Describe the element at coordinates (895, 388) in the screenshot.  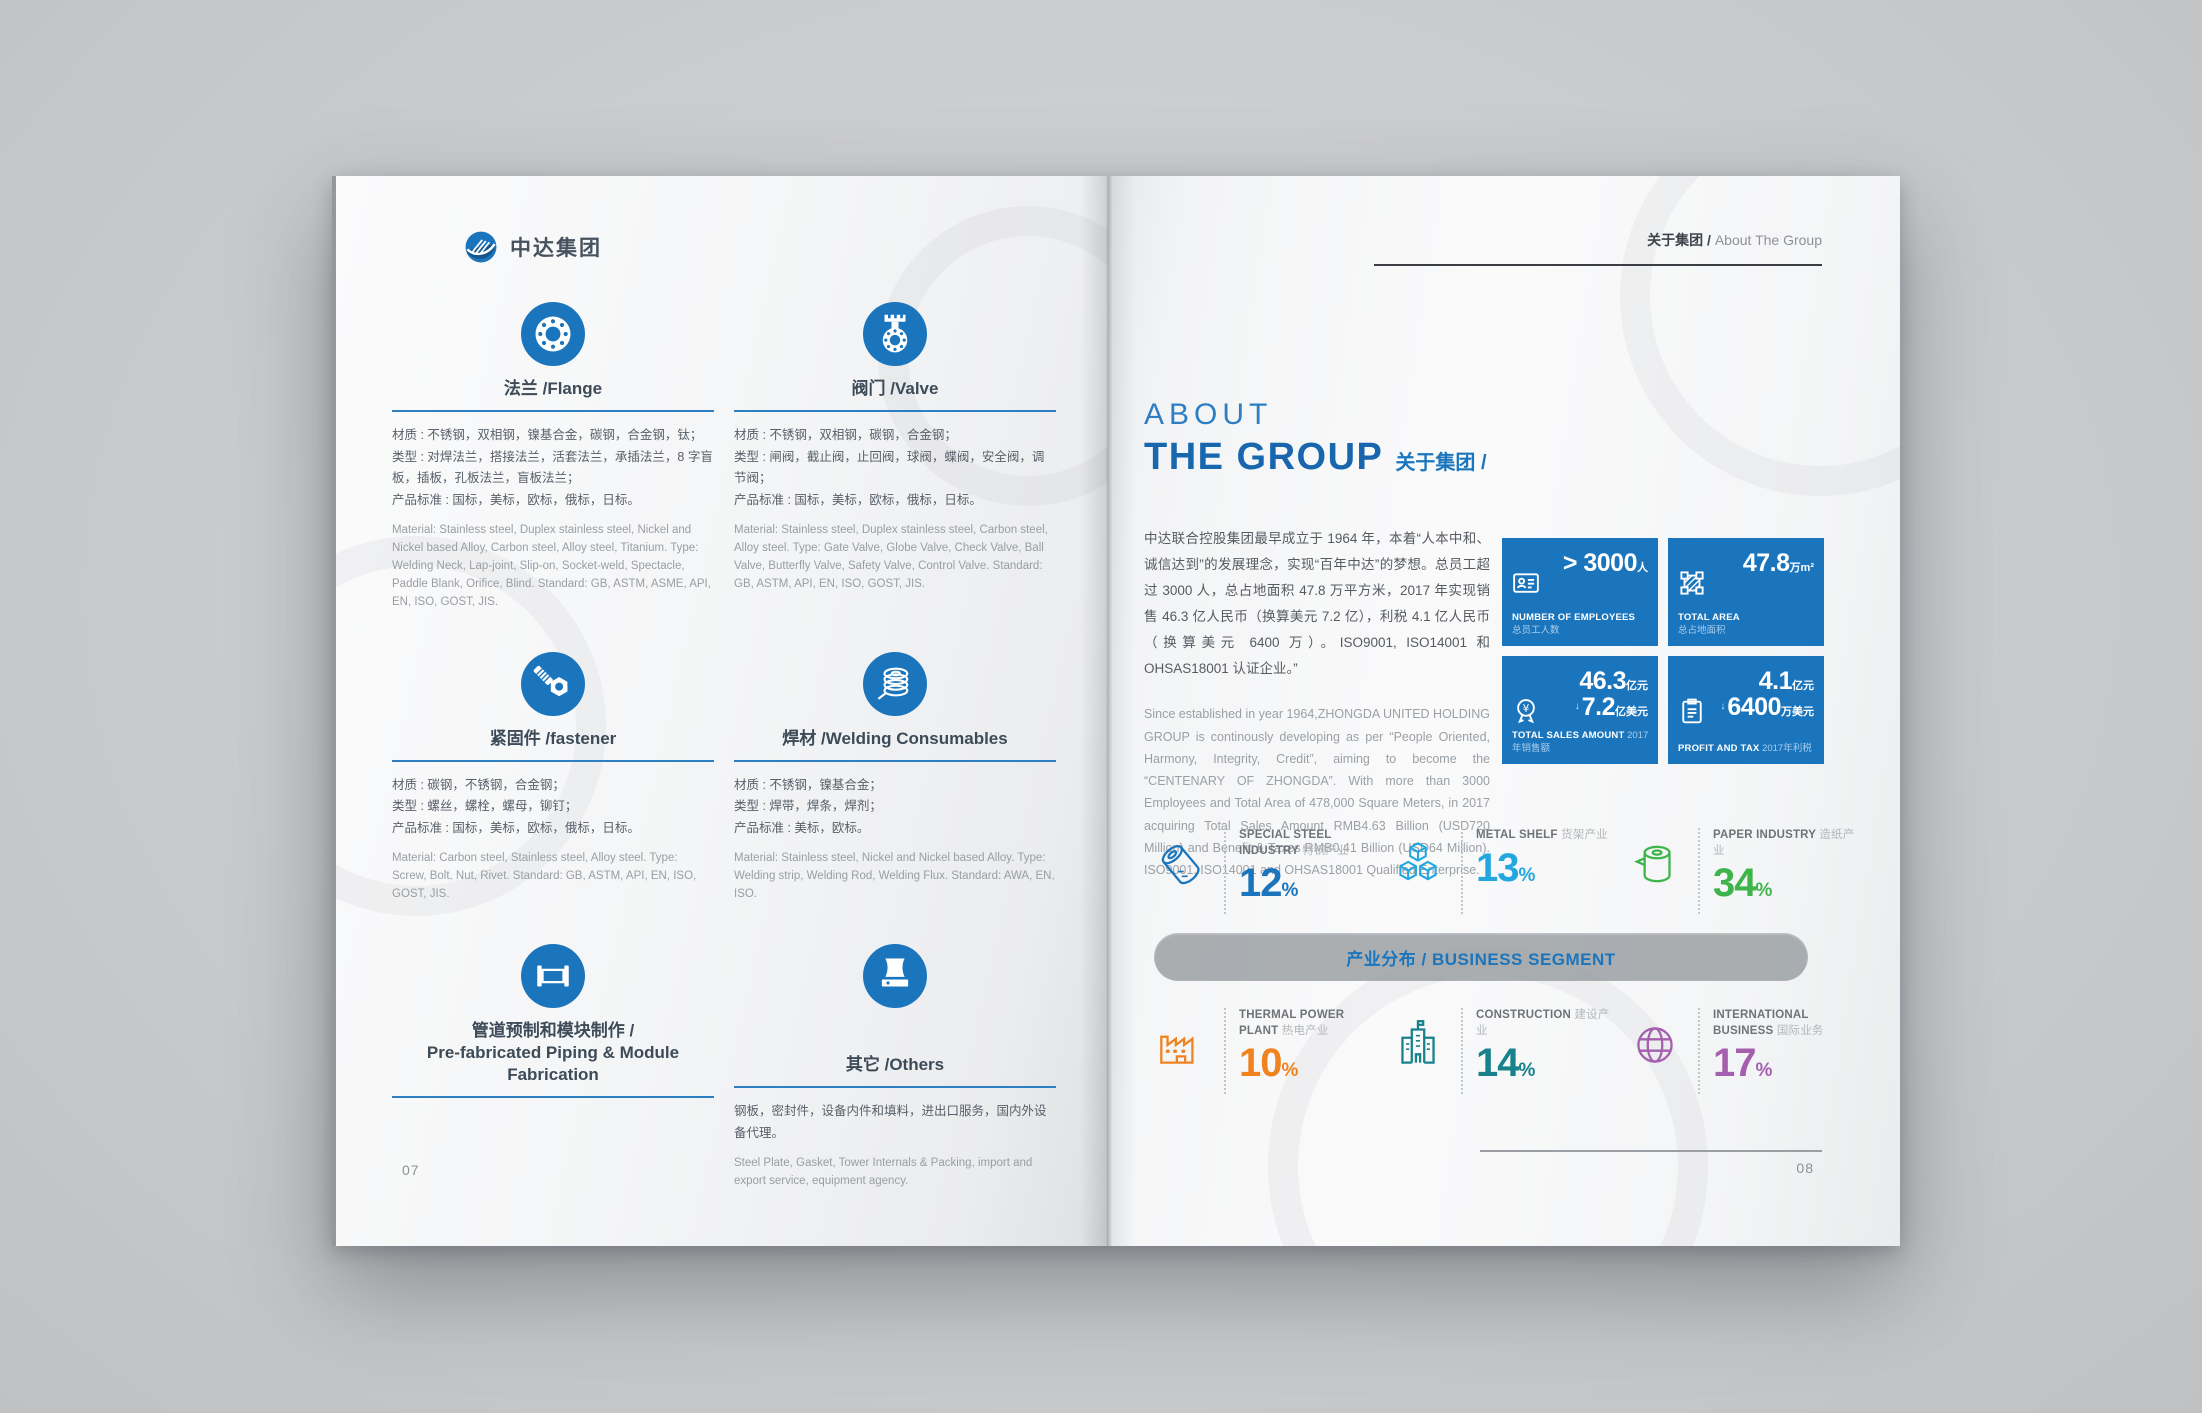
I see `product-title: 阀门 /Valve` at that location.